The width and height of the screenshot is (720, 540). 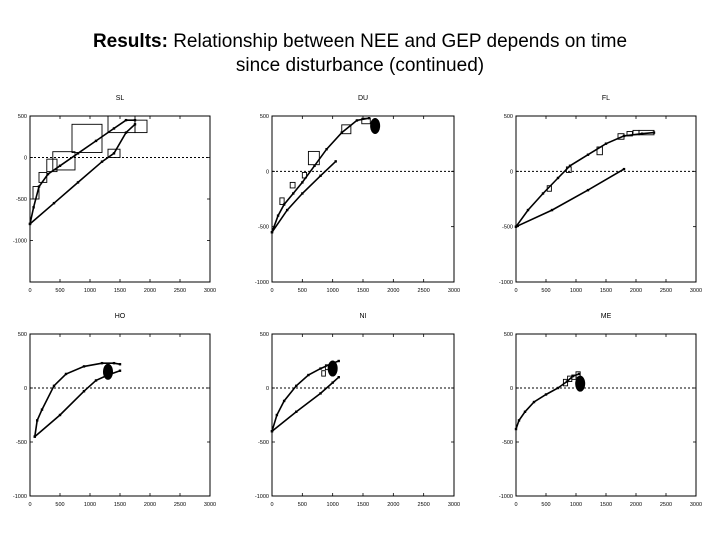 I want to click on chart-title: FL, so click(x=606, y=98).